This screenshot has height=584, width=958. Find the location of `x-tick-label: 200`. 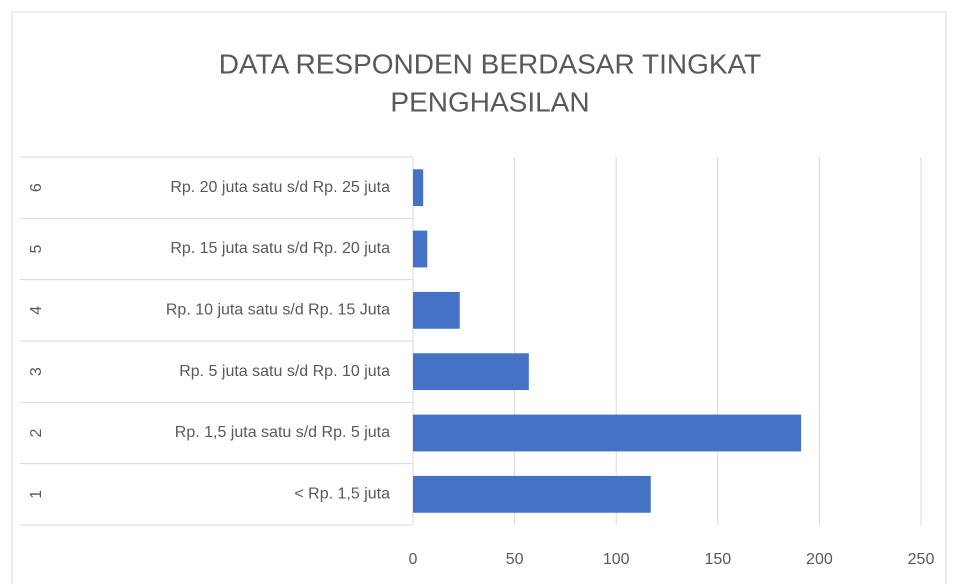

x-tick-label: 200 is located at coordinates (819, 559).